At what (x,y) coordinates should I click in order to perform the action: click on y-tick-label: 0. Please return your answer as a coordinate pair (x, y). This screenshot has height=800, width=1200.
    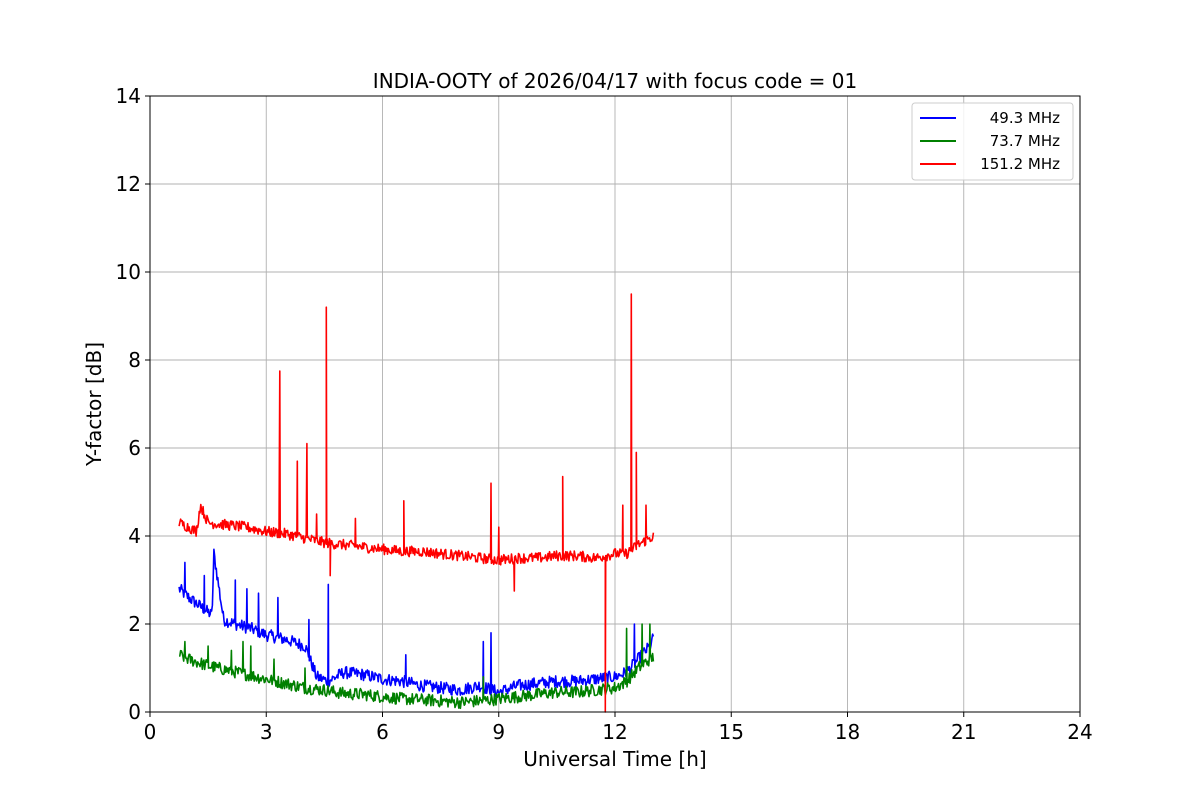
    Looking at the image, I should click on (134, 712).